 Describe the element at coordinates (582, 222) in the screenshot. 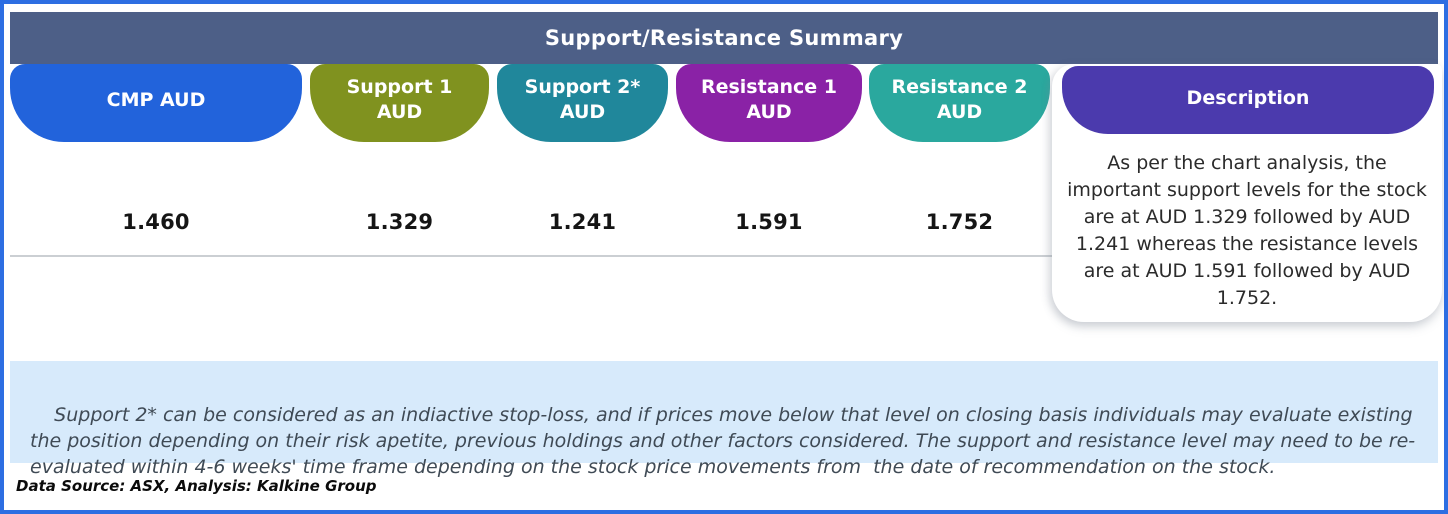

I see `value-support-2-aud: 1.241` at that location.